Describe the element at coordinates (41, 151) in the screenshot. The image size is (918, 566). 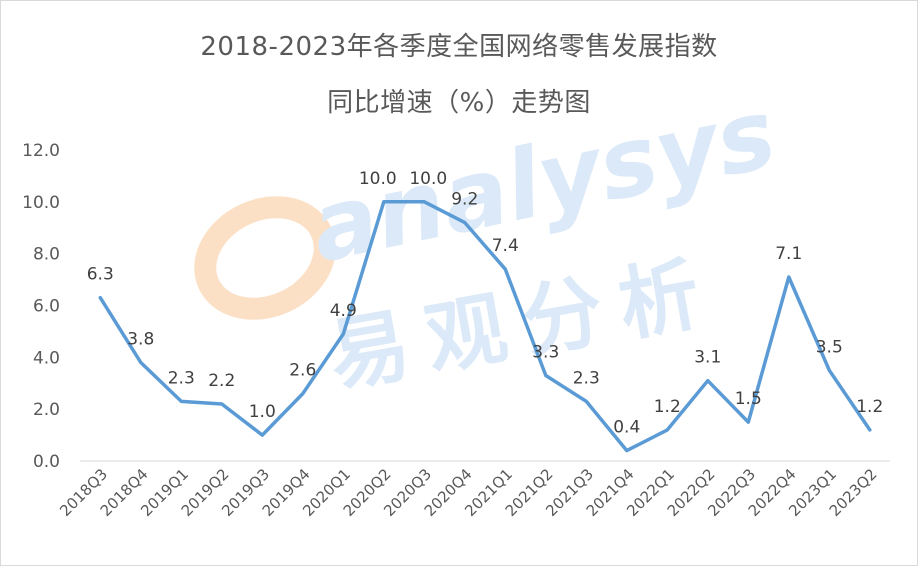
I see `y-tick-label: 12.0` at that location.